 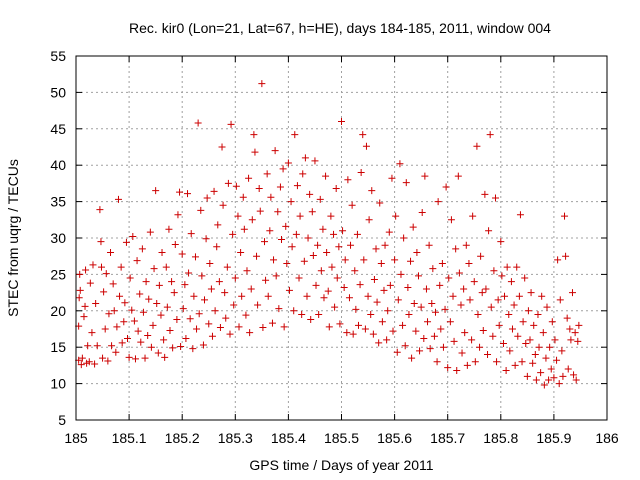 What do you see at coordinates (394, 438) in the screenshot?
I see `x-tick-label: 185.6` at bounding box center [394, 438].